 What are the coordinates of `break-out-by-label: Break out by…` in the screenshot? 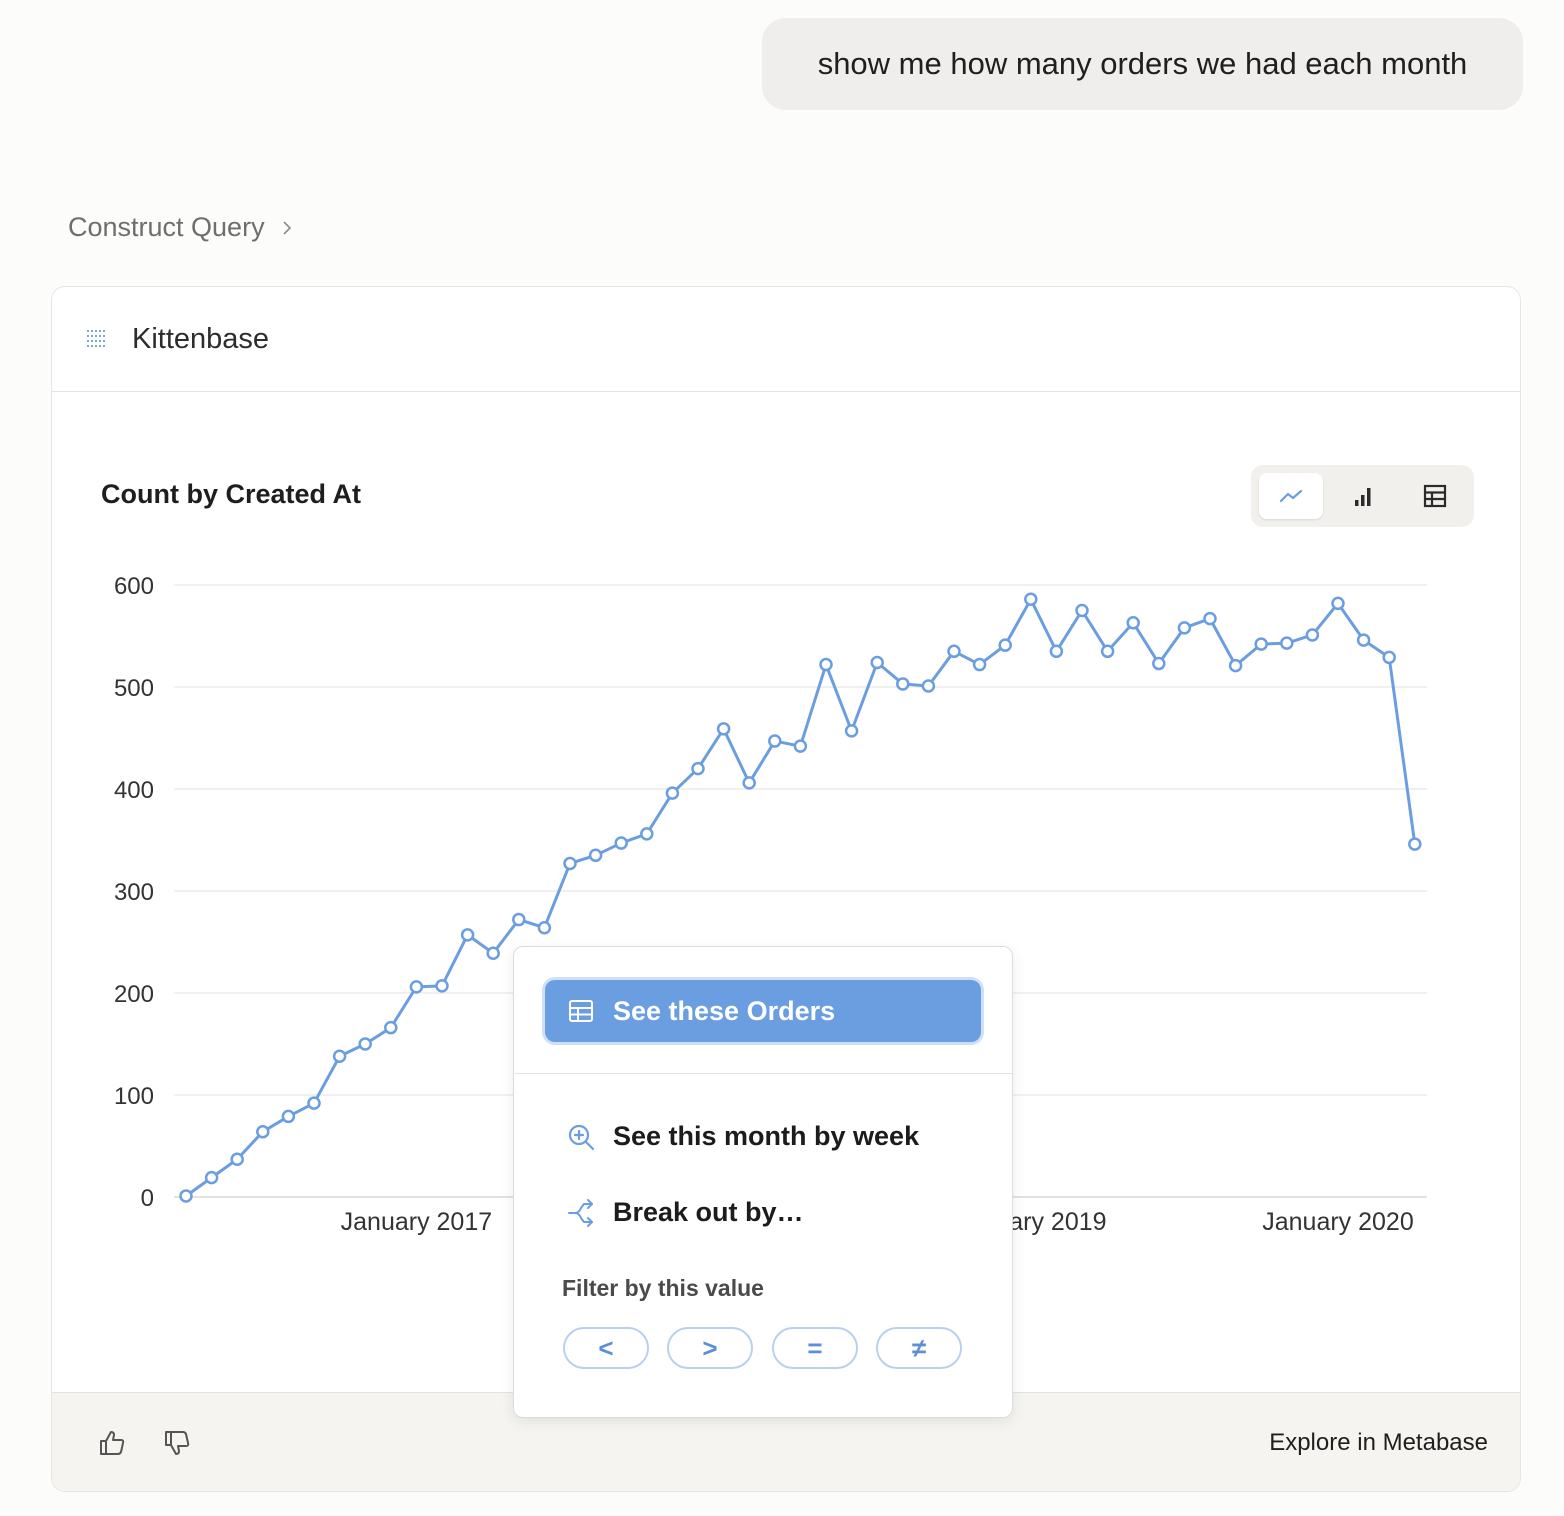 It's located at (708, 1212).